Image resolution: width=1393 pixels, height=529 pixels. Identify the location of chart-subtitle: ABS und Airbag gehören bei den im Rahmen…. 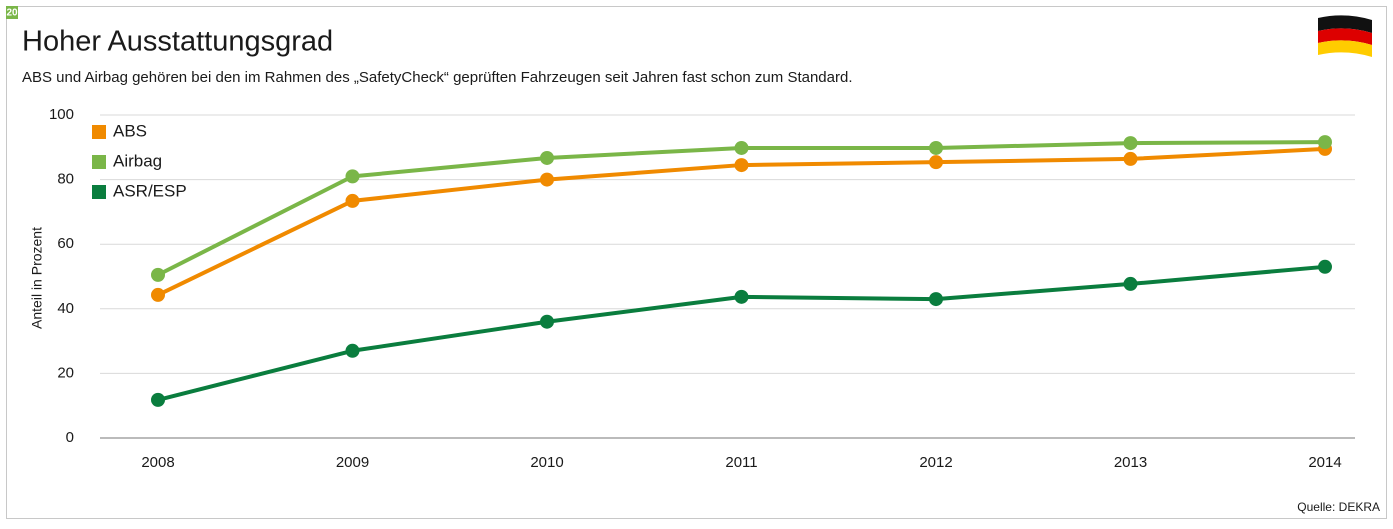
(437, 77).